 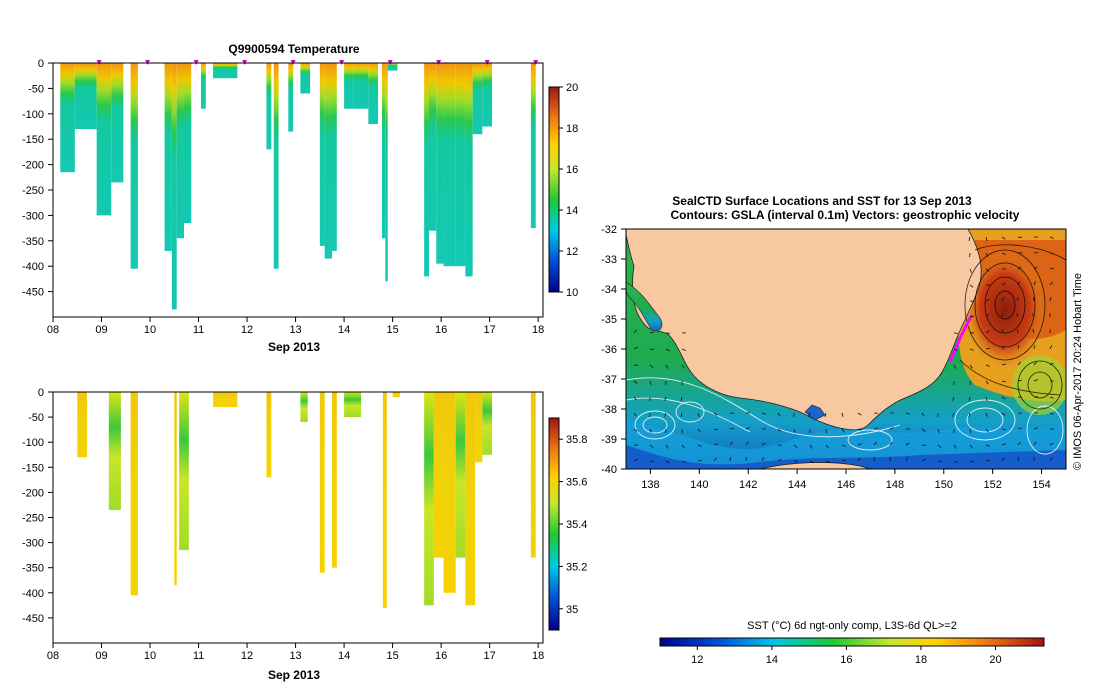 I want to click on x-tick-label: 15, so click(x=392, y=330).